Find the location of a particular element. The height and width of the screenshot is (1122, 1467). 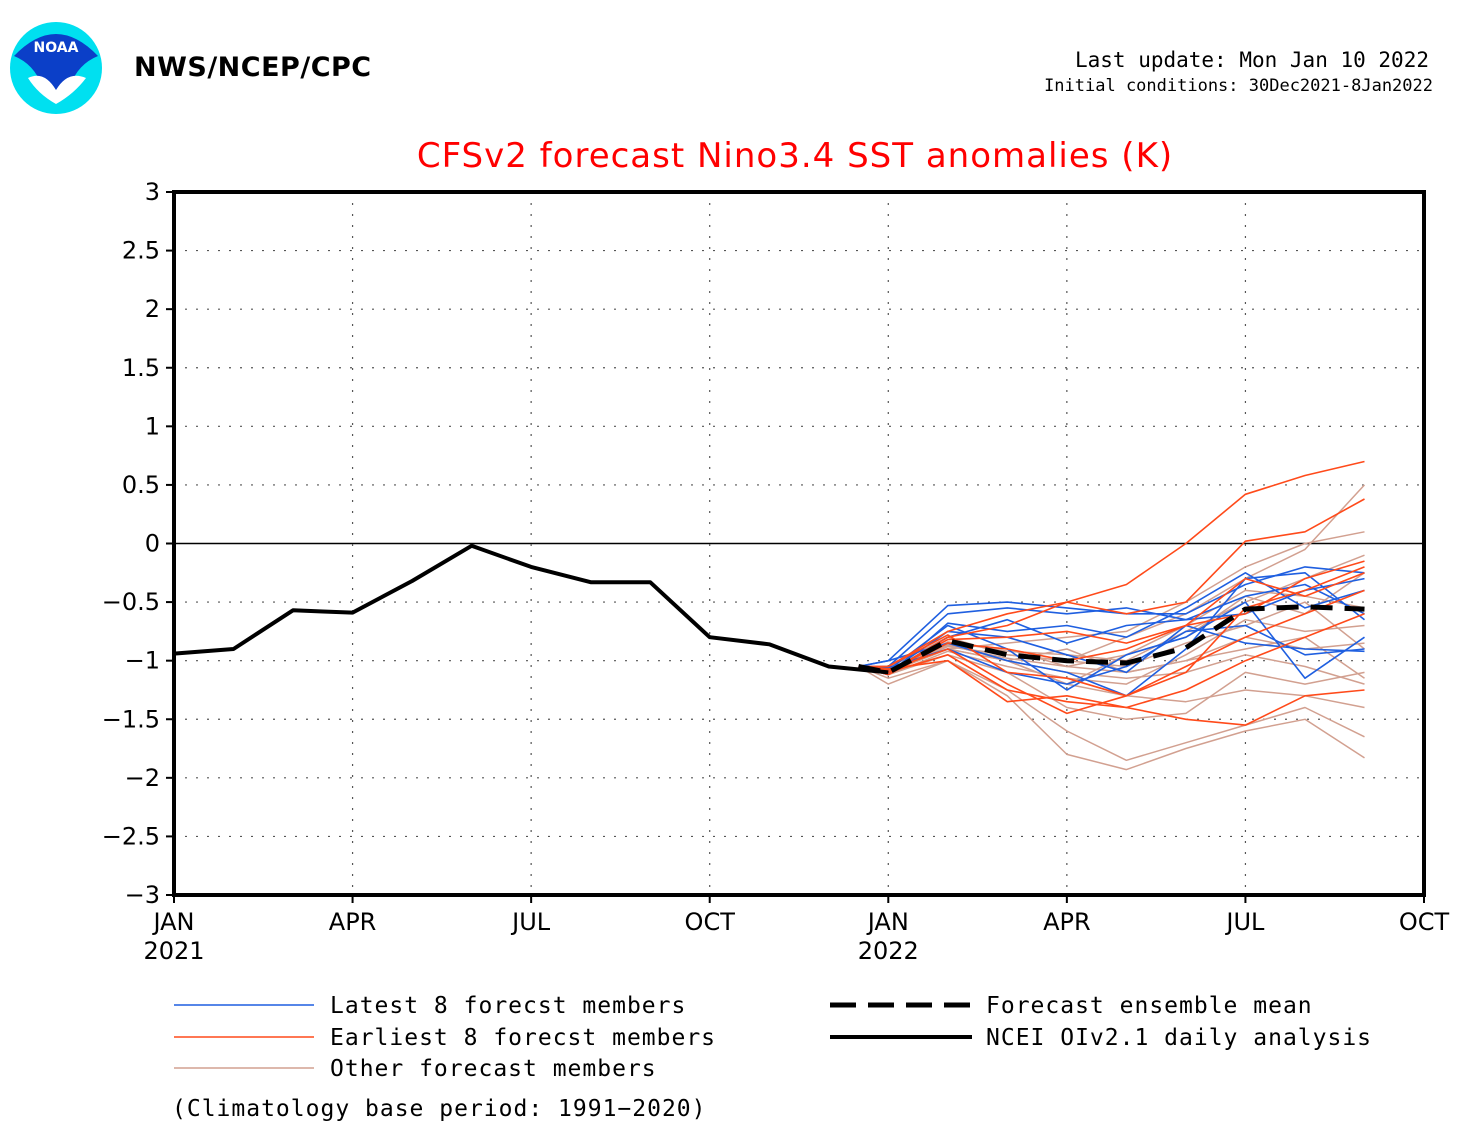

chart-title: CFSv2 forecast Nino3.4 SST anomalies (K) is located at coordinates (795, 156).